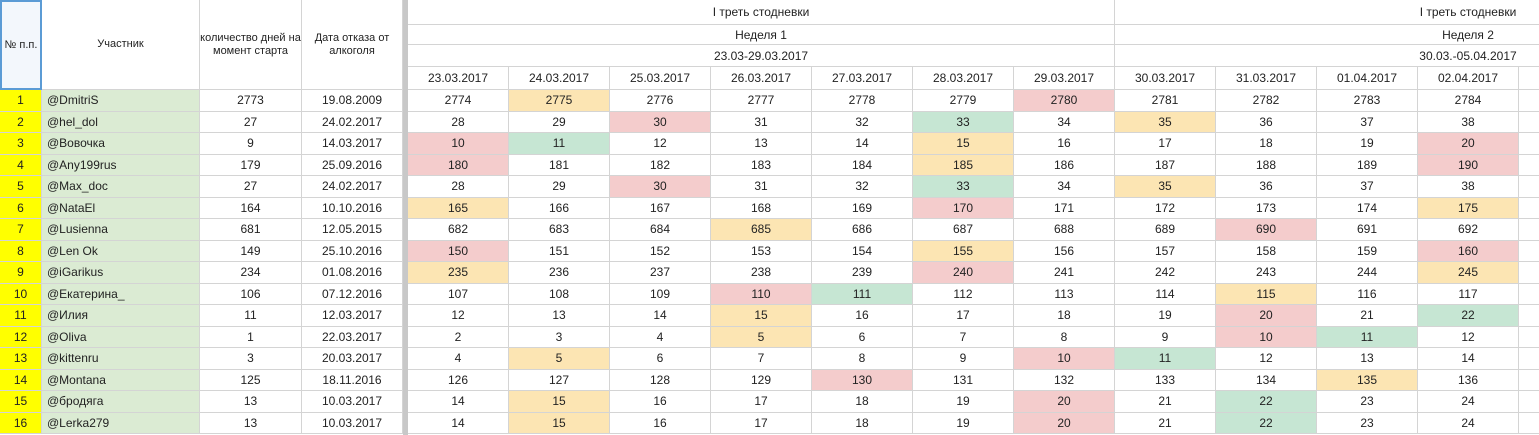 Image resolution: width=1539 pixels, height=435 pixels. Describe the element at coordinates (1165, 273) in the screenshot. I see `day-count: 242` at that location.